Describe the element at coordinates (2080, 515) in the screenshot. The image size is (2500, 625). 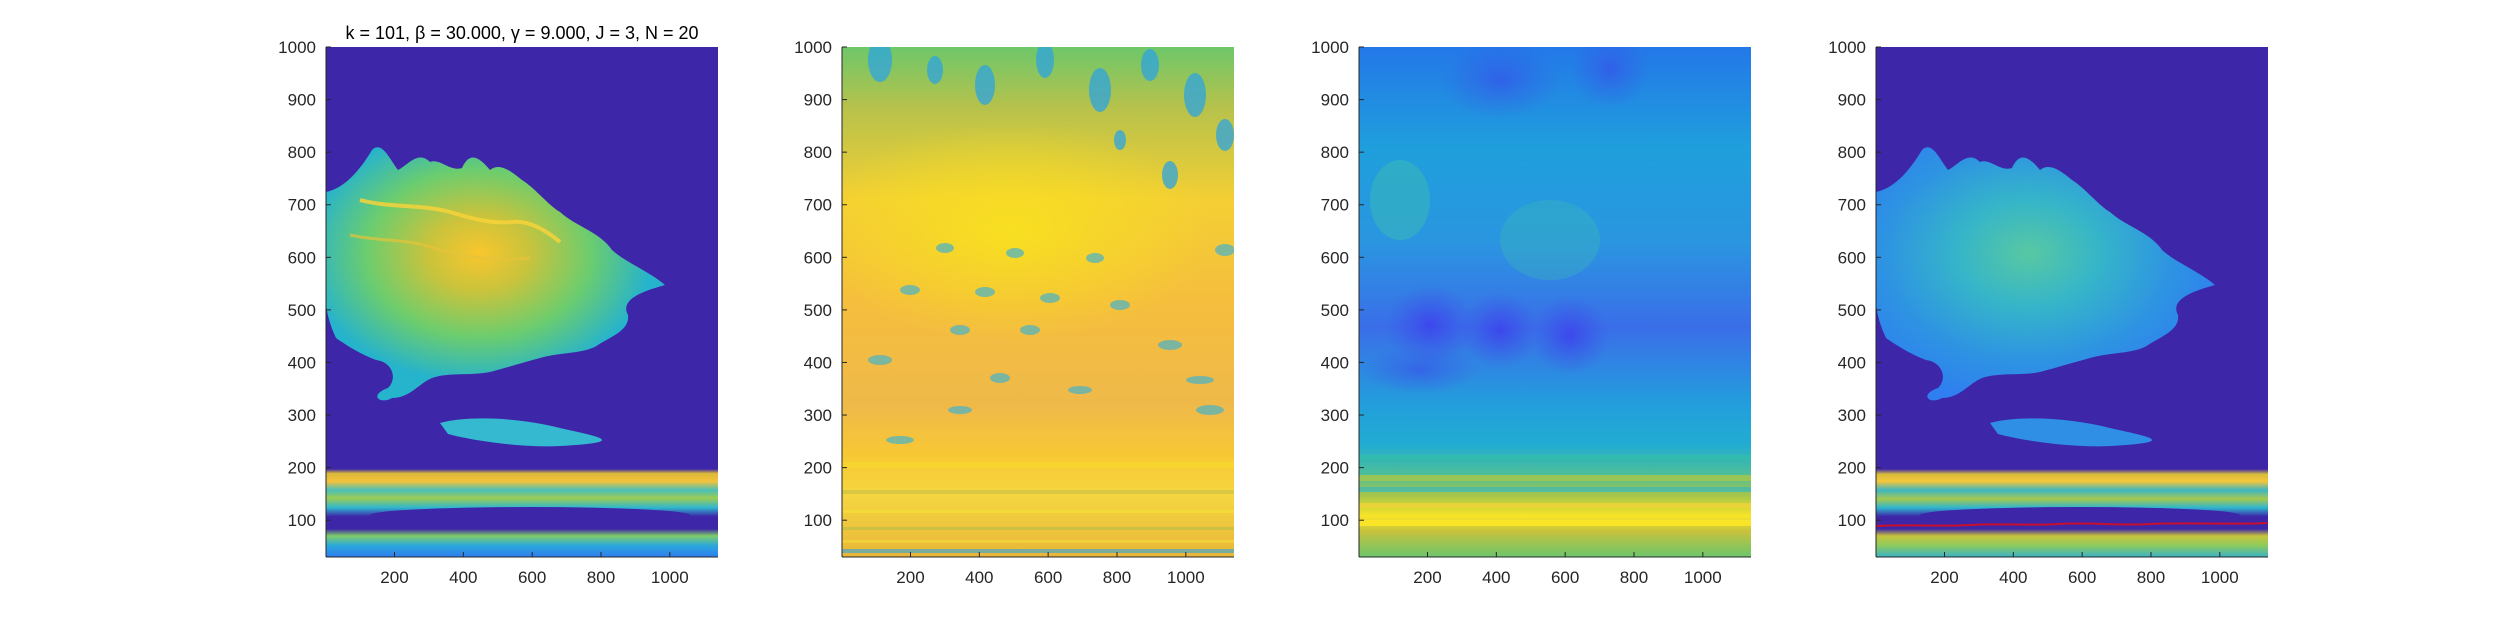
I see `panel-4-band-hole` at that location.